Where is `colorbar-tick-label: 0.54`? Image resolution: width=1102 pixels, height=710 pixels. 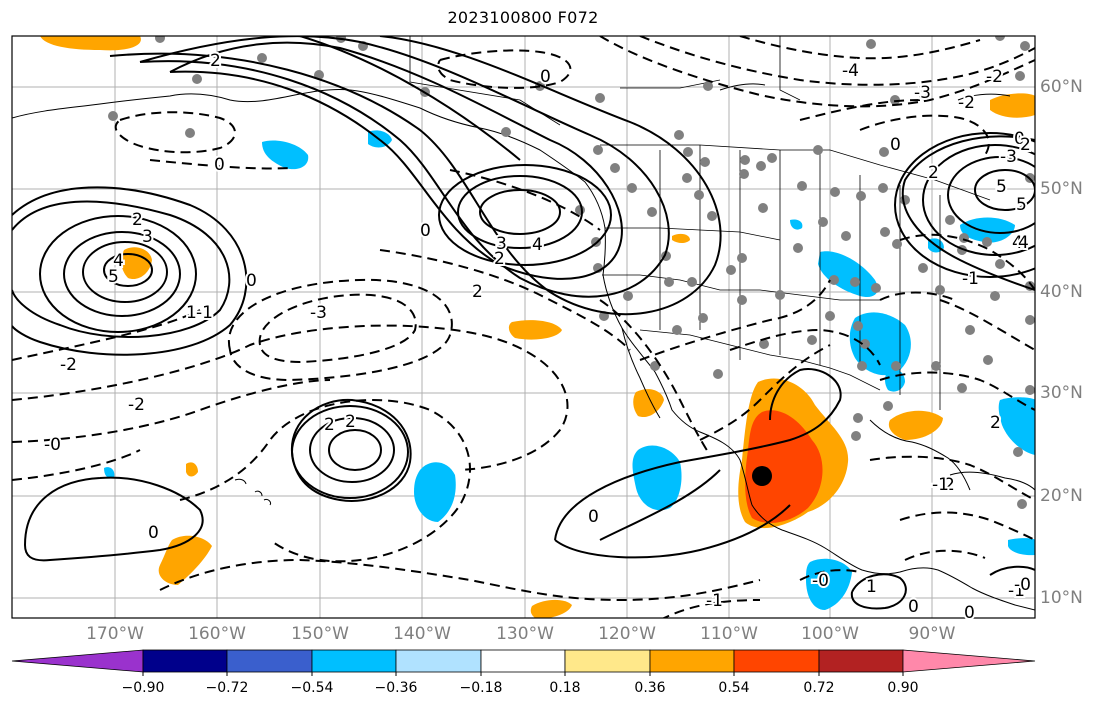
colorbar-tick-label: 0.54 is located at coordinates (734, 688).